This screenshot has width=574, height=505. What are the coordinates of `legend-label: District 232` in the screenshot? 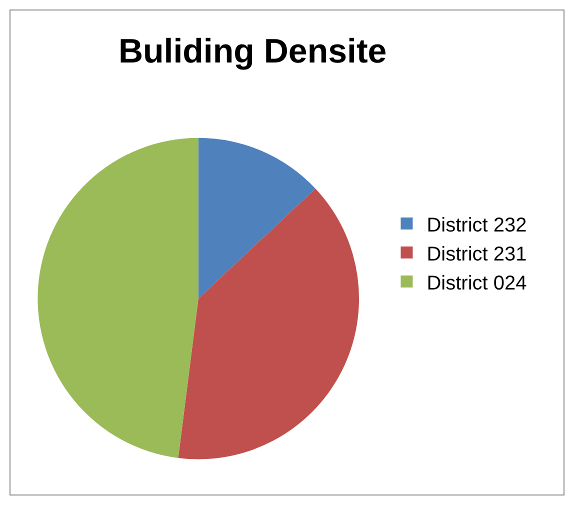 It's located at (476, 225).